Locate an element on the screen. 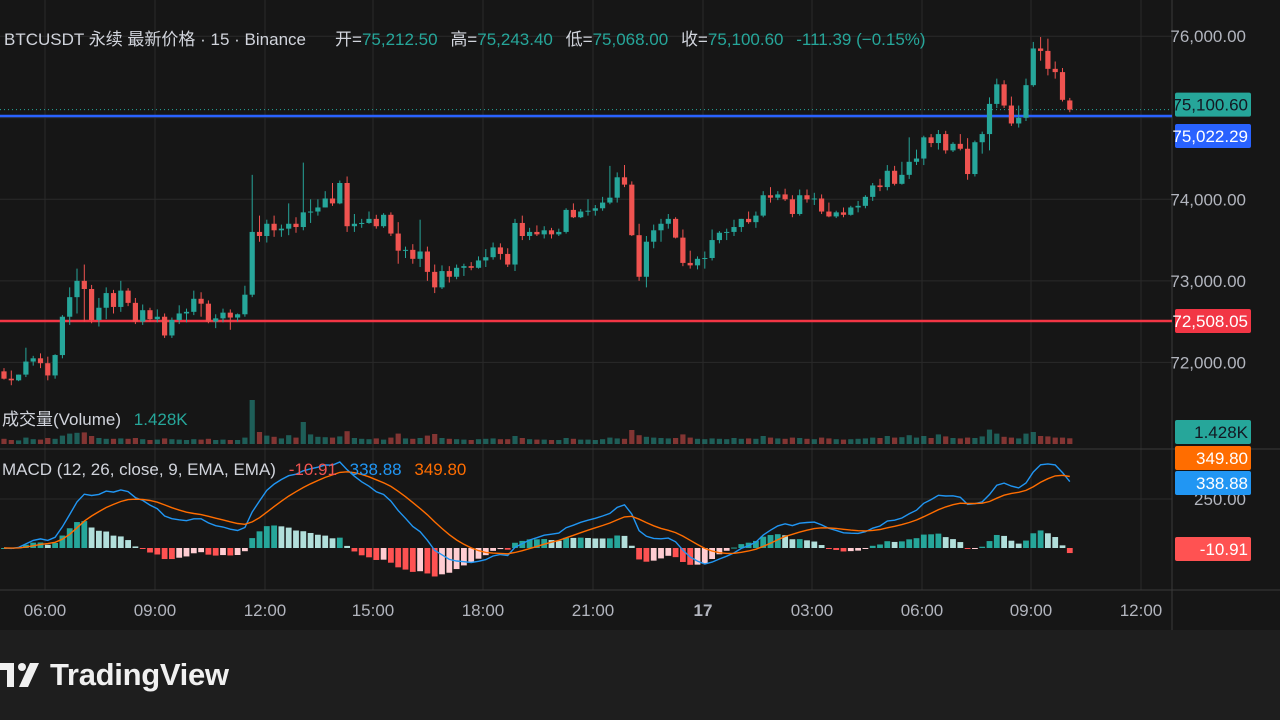 This screenshot has width=1280, height=720. price-tick-label: 74,000.00 is located at coordinates (1208, 199).